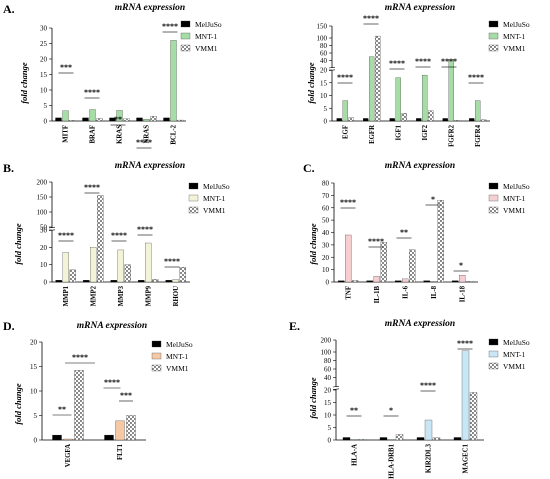  What do you see at coordinates (324, 61) in the screenshot?
I see `y-tick-label: 40` at bounding box center [324, 61].